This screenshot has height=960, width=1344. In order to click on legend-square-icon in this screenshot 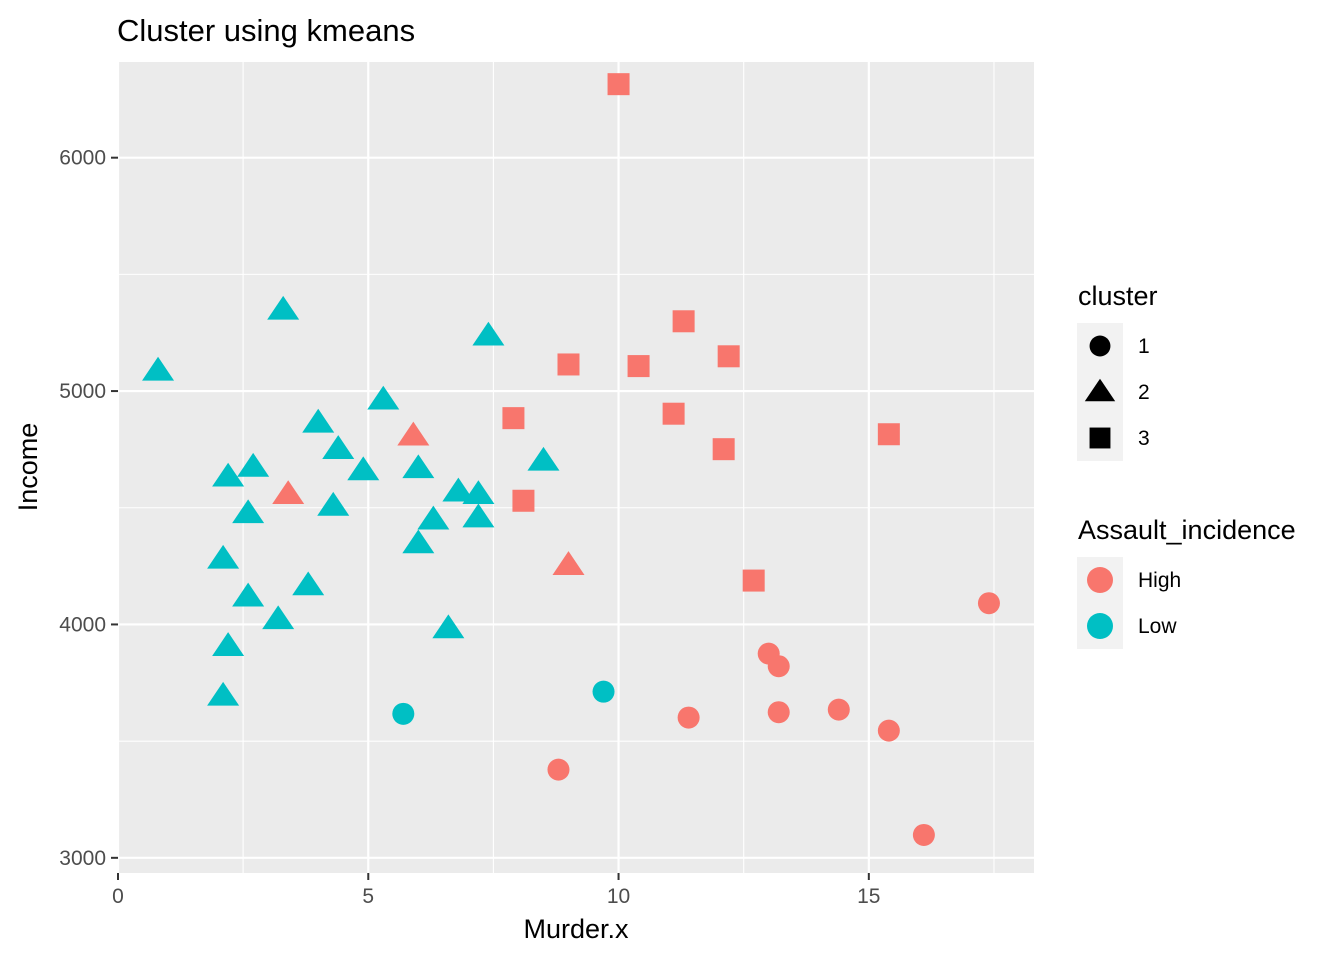, I will do `click(1100, 438)`.